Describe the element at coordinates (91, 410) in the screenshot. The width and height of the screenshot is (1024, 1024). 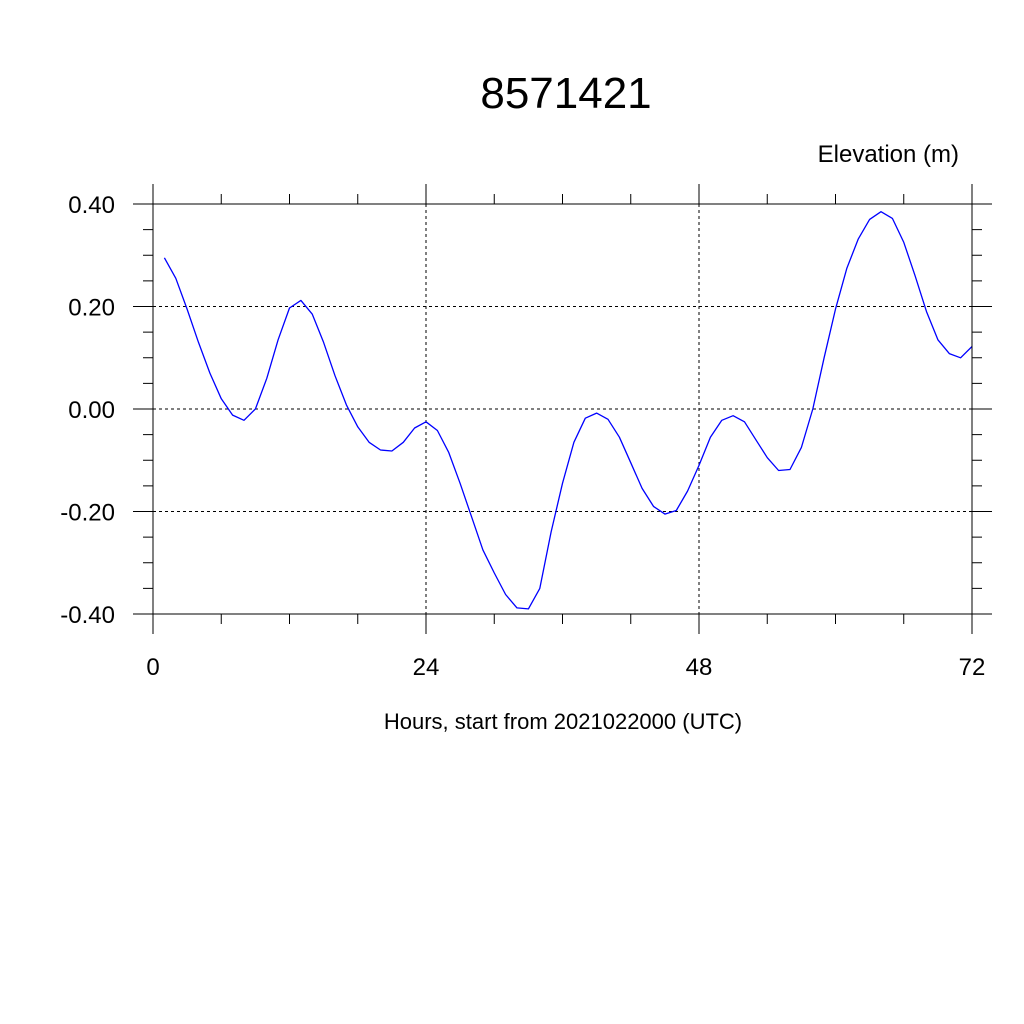
I see `y-tick-label: 0.00` at that location.